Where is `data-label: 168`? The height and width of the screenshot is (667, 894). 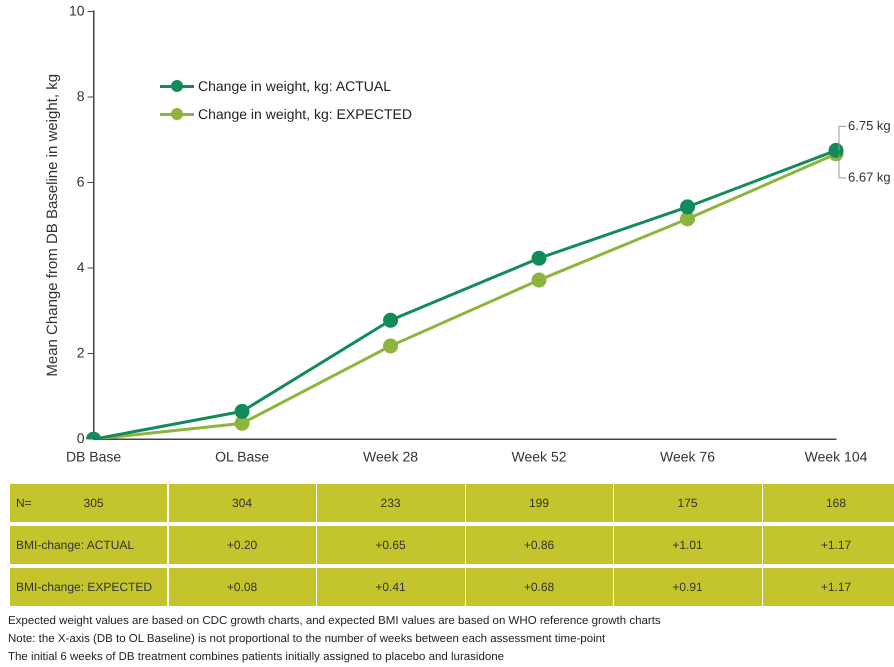
data-label: 168 is located at coordinates (836, 503).